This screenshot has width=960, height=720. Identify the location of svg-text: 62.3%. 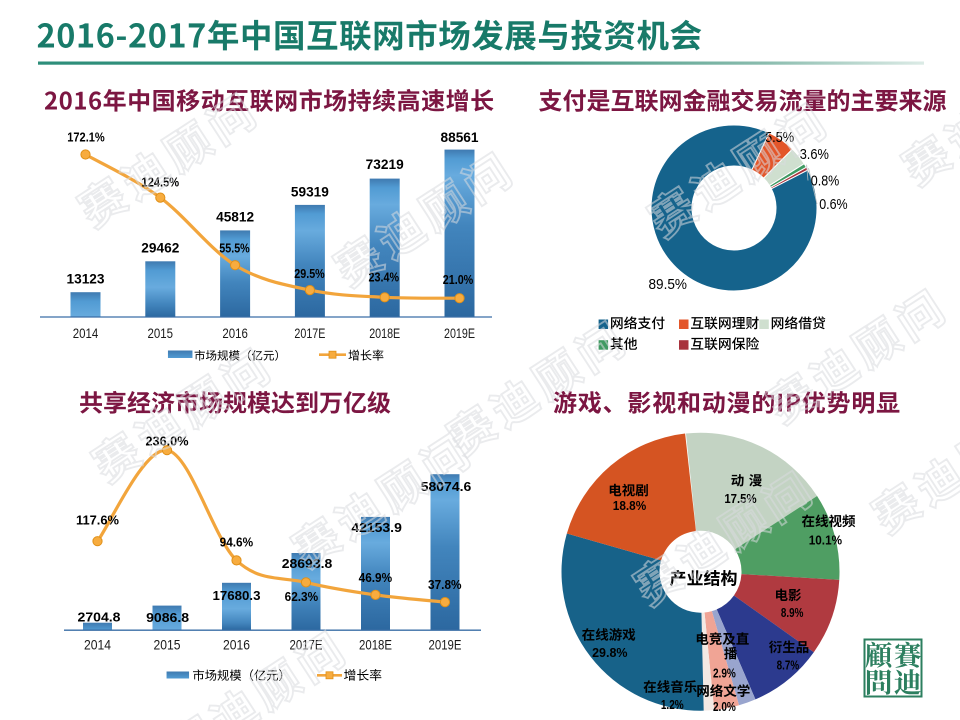
(302, 596).